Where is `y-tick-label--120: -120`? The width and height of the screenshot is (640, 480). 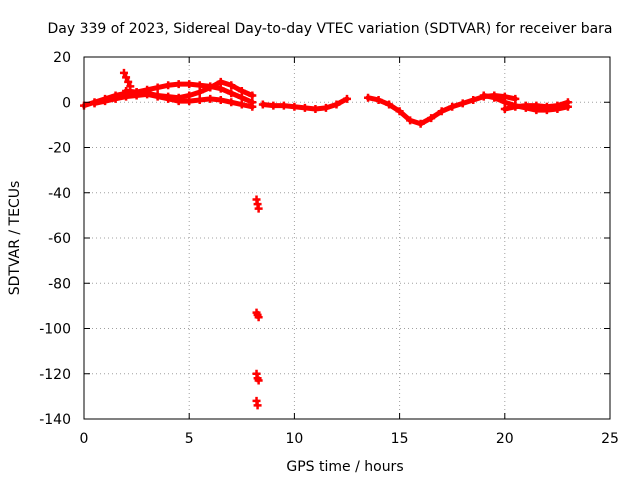
y-tick-label--120: -120 is located at coordinates (55, 375).